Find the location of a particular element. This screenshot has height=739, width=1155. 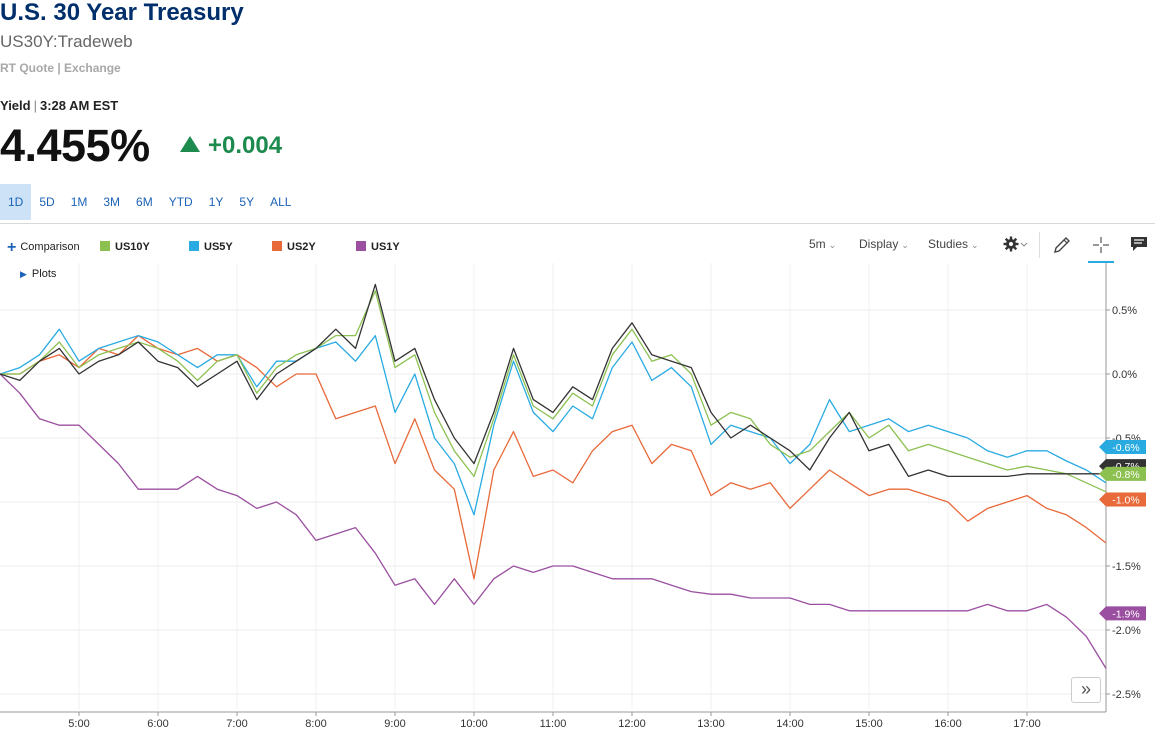

last-value-tag-us5y: -0.6% is located at coordinates (1122, 446).